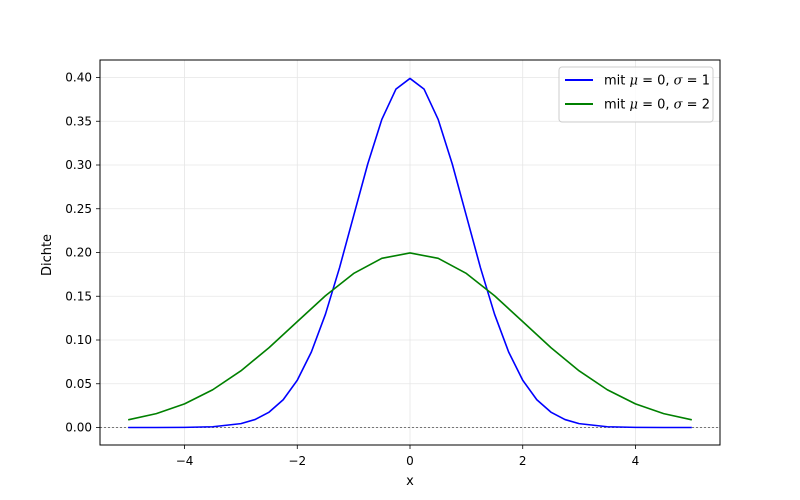 Image resolution: width=800 pixels, height=500 pixels. I want to click on legend-sigma-value: = 1, so click(696, 81).